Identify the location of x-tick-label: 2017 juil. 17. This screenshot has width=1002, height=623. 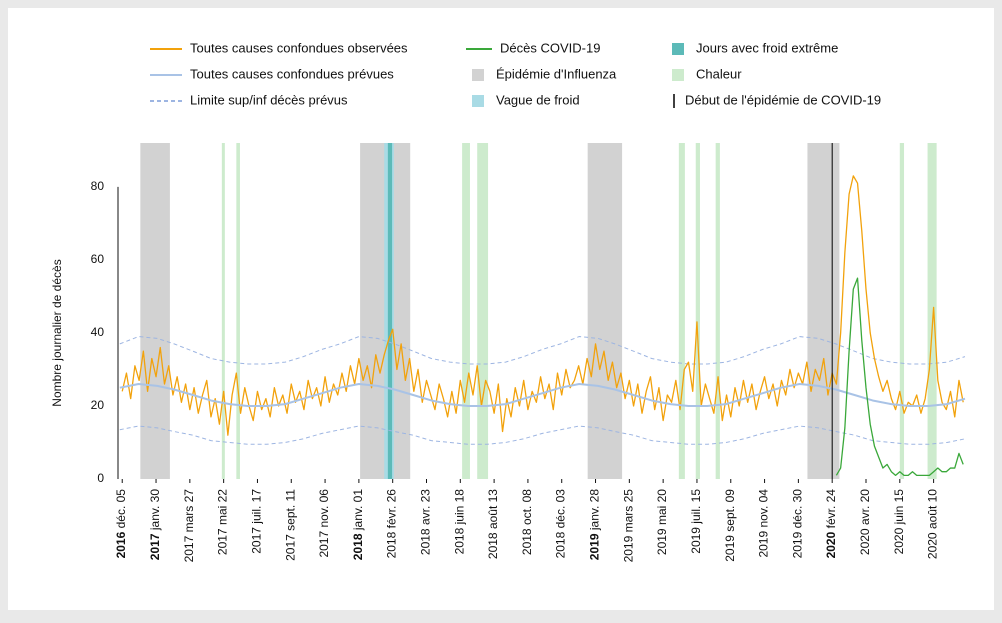
(257, 521).